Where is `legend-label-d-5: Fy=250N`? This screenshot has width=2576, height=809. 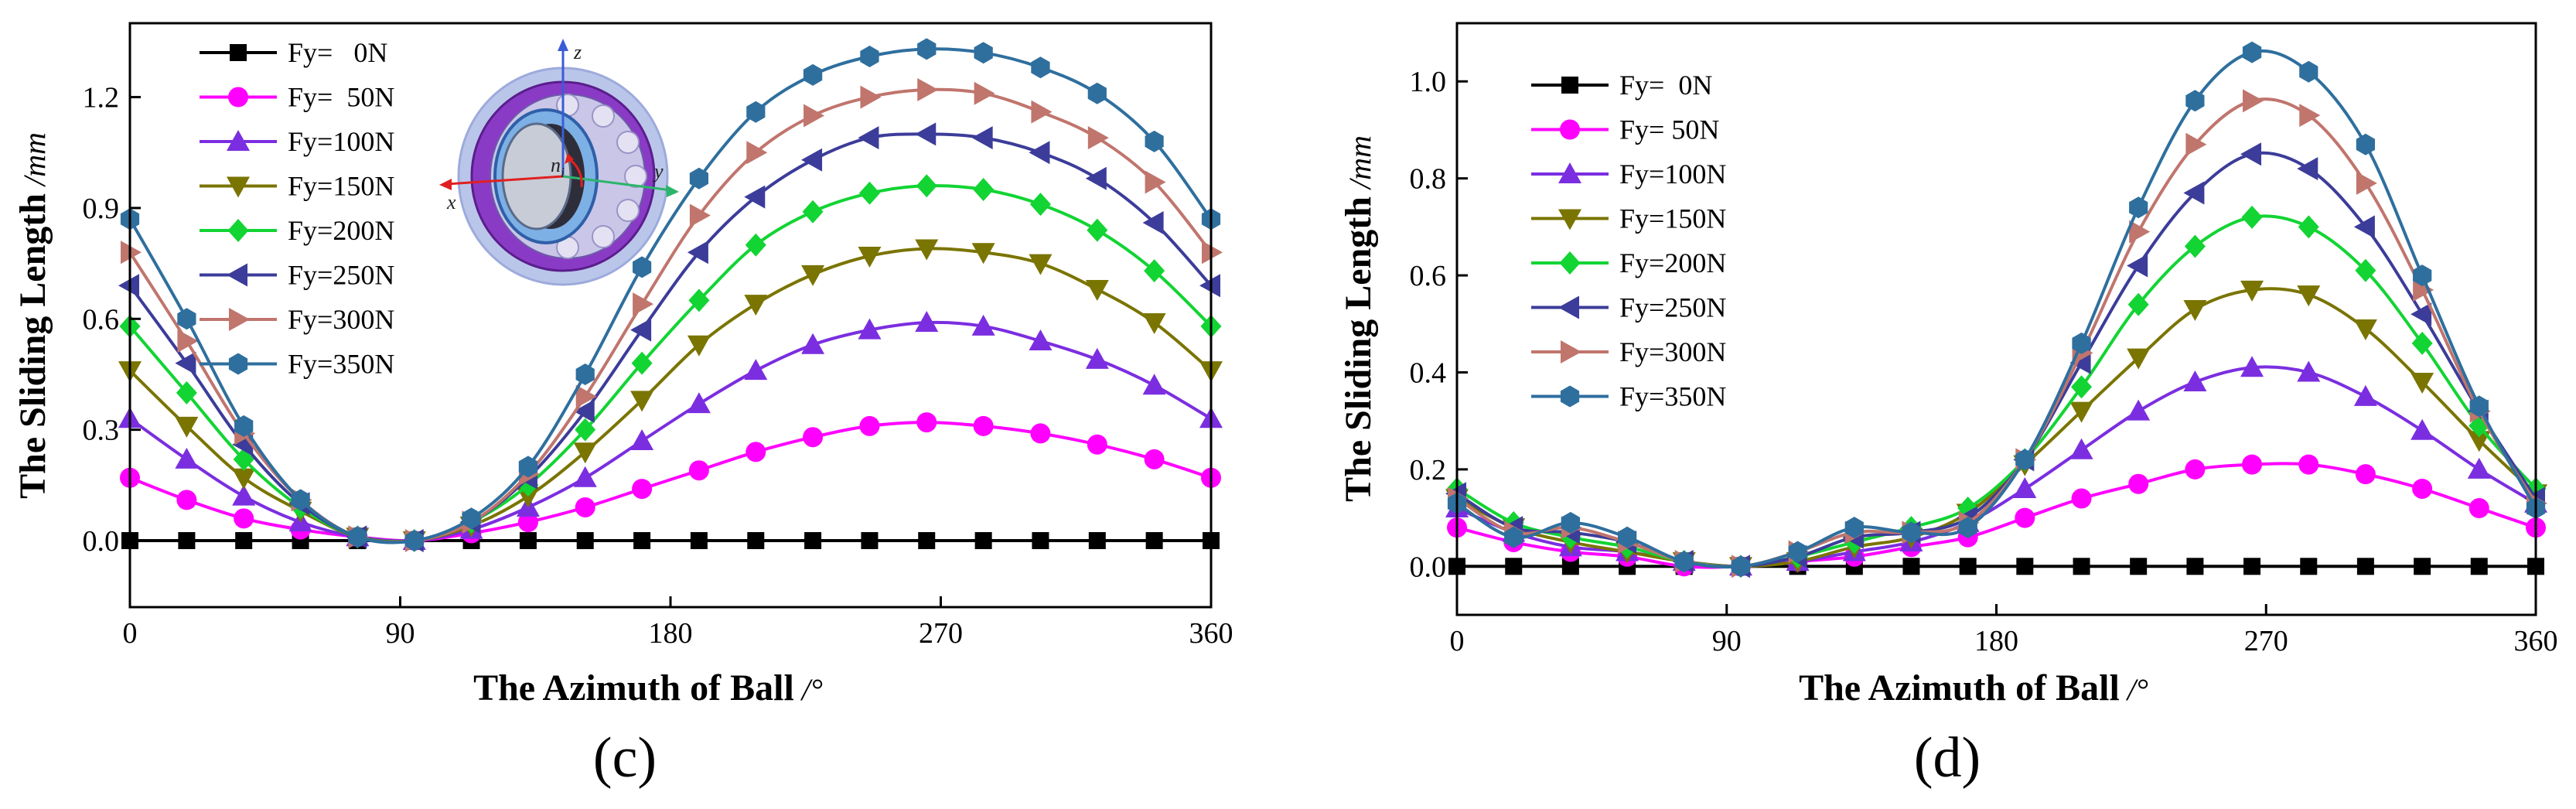
legend-label-d-5: Fy=250N is located at coordinates (1673, 307).